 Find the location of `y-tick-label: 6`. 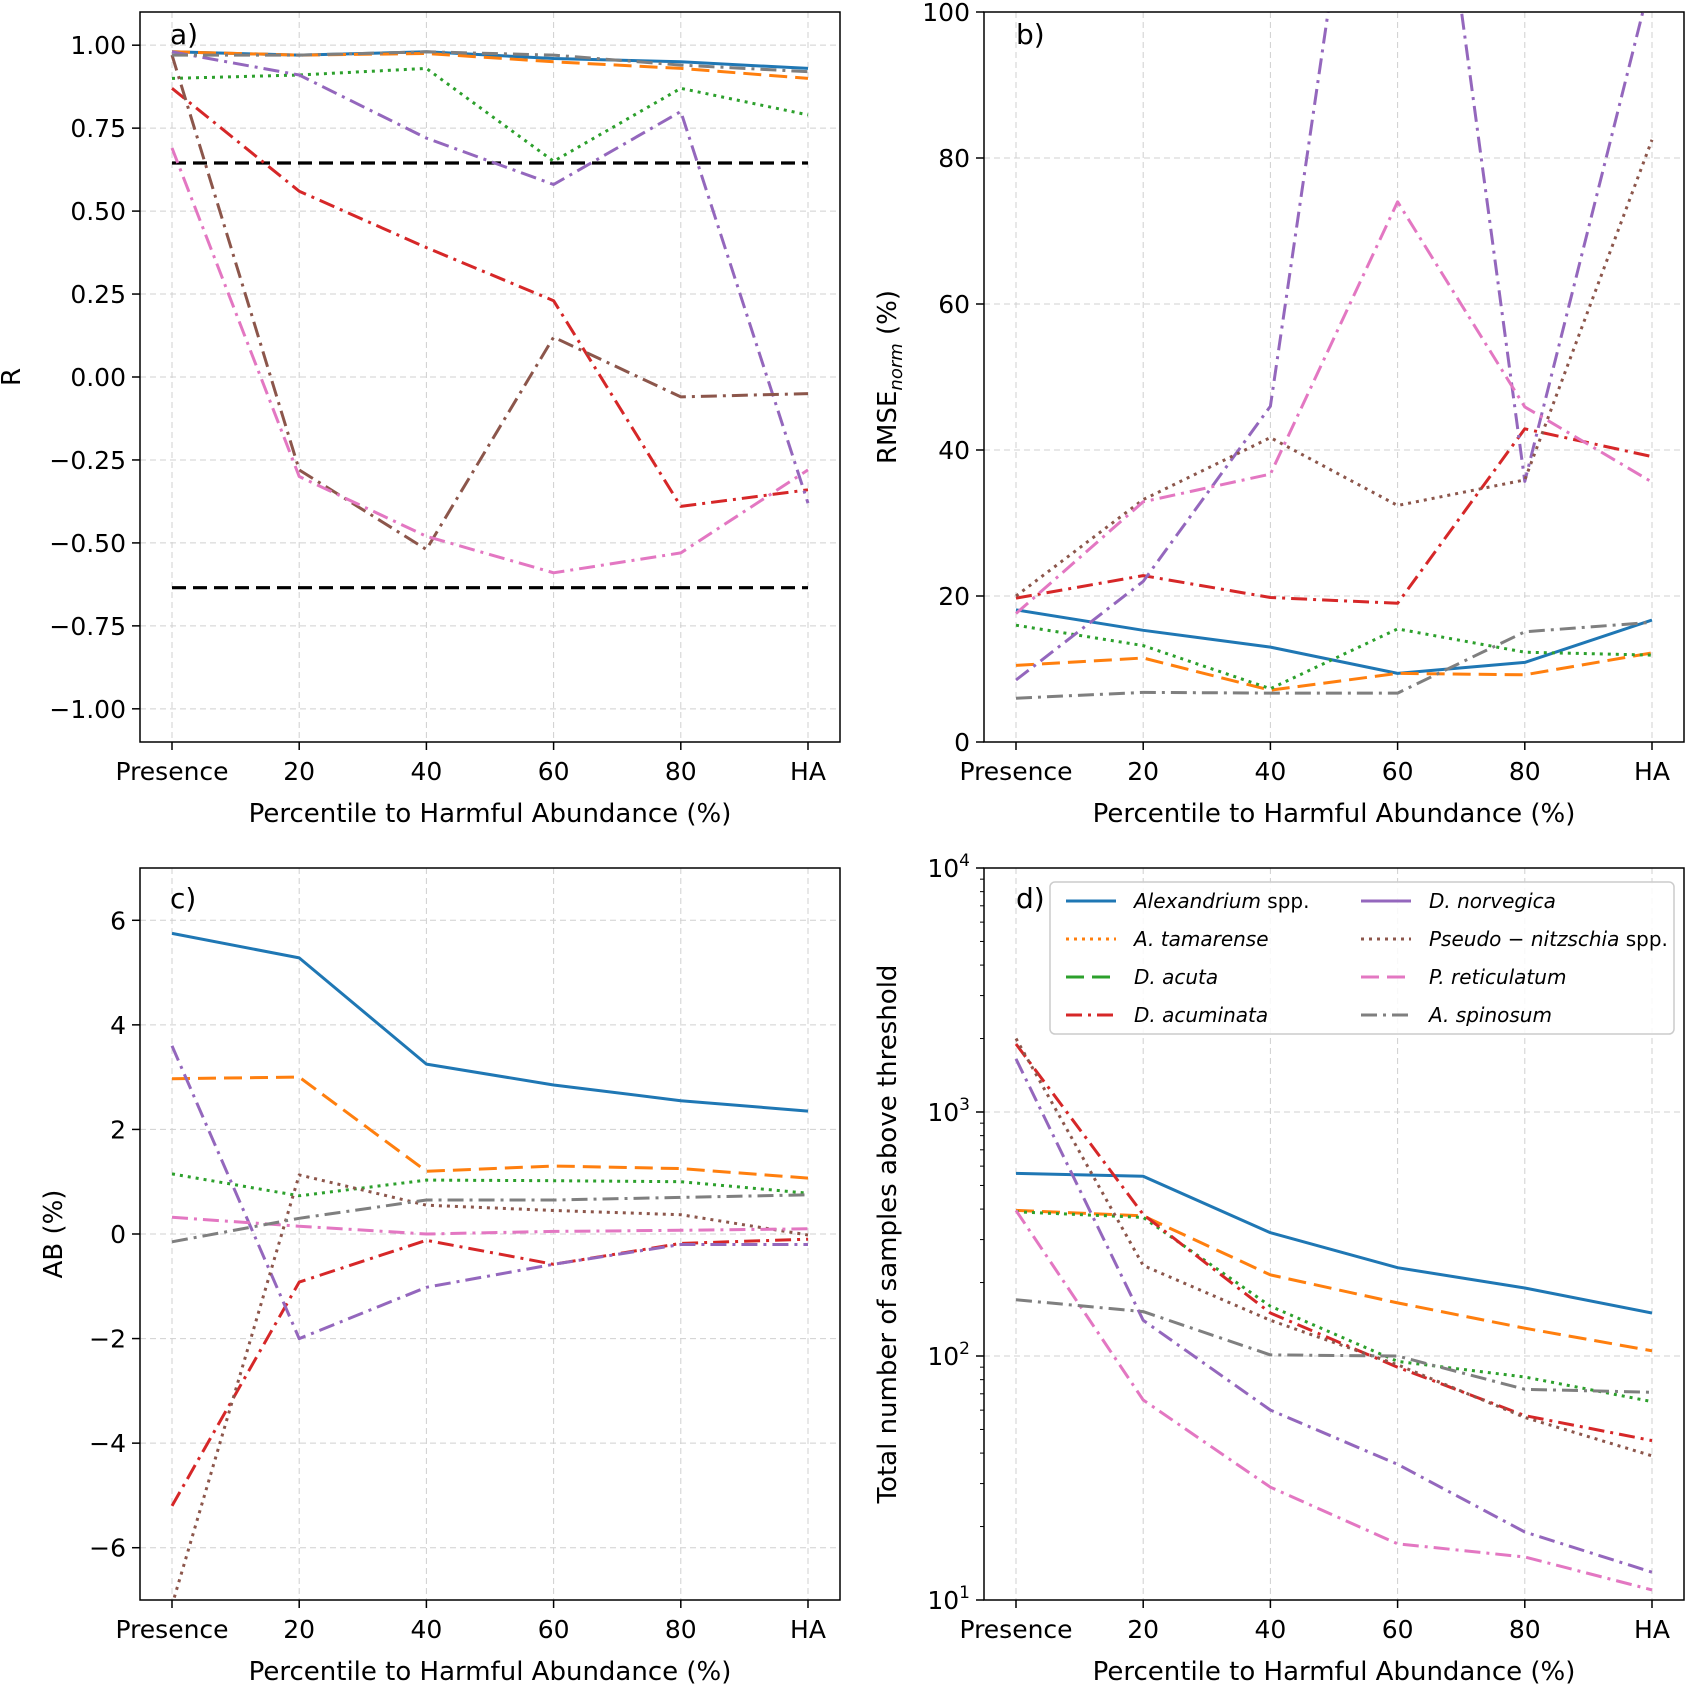

y-tick-label: 6 is located at coordinates (118, 920).